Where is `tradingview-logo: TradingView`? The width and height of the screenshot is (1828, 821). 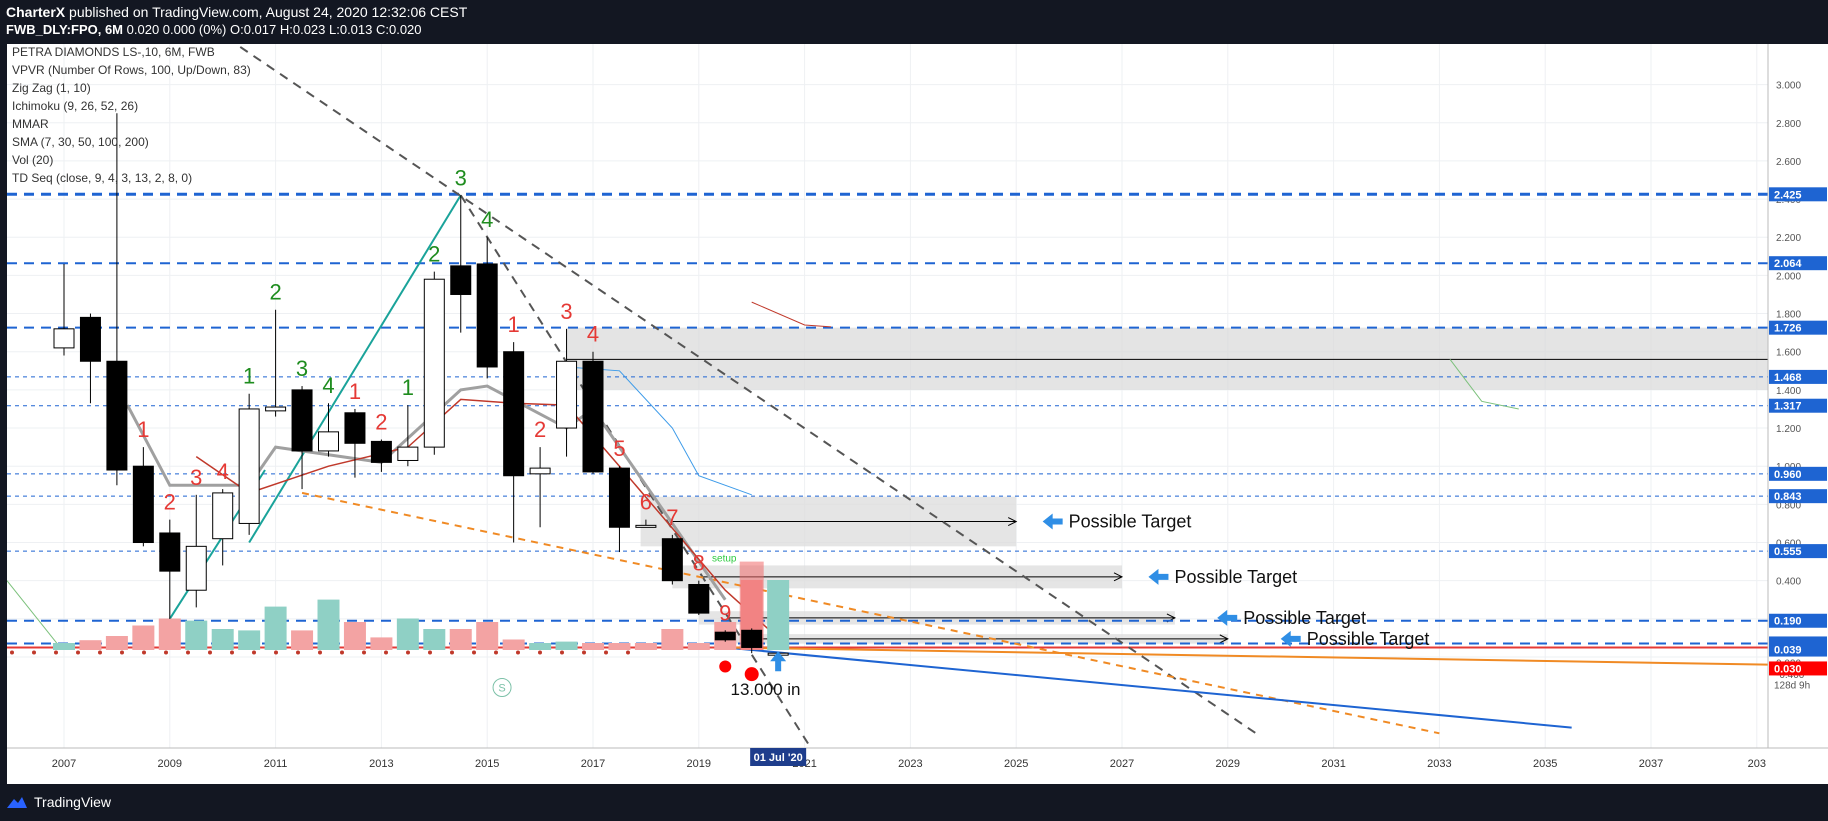 tradingview-logo: TradingView is located at coordinates (58, 802).